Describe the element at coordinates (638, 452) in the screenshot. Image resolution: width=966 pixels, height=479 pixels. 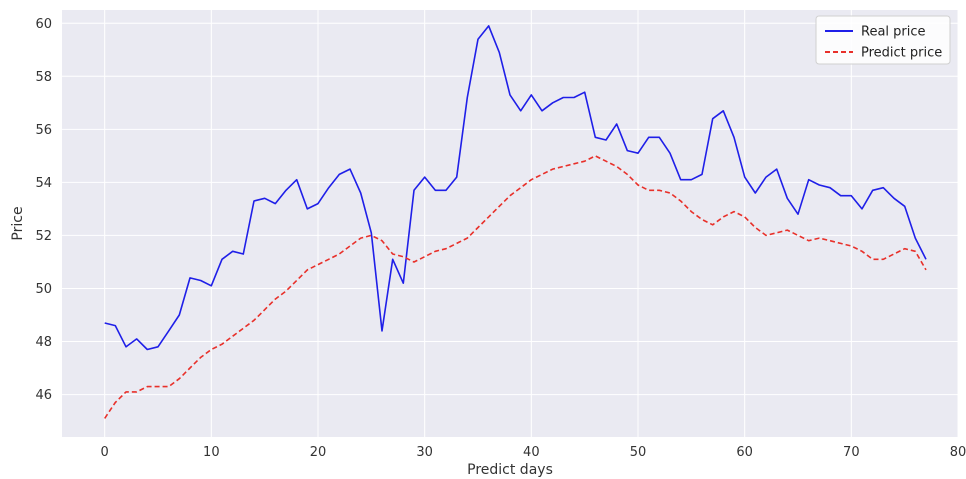
I see `x-tick-label: 50` at that location.